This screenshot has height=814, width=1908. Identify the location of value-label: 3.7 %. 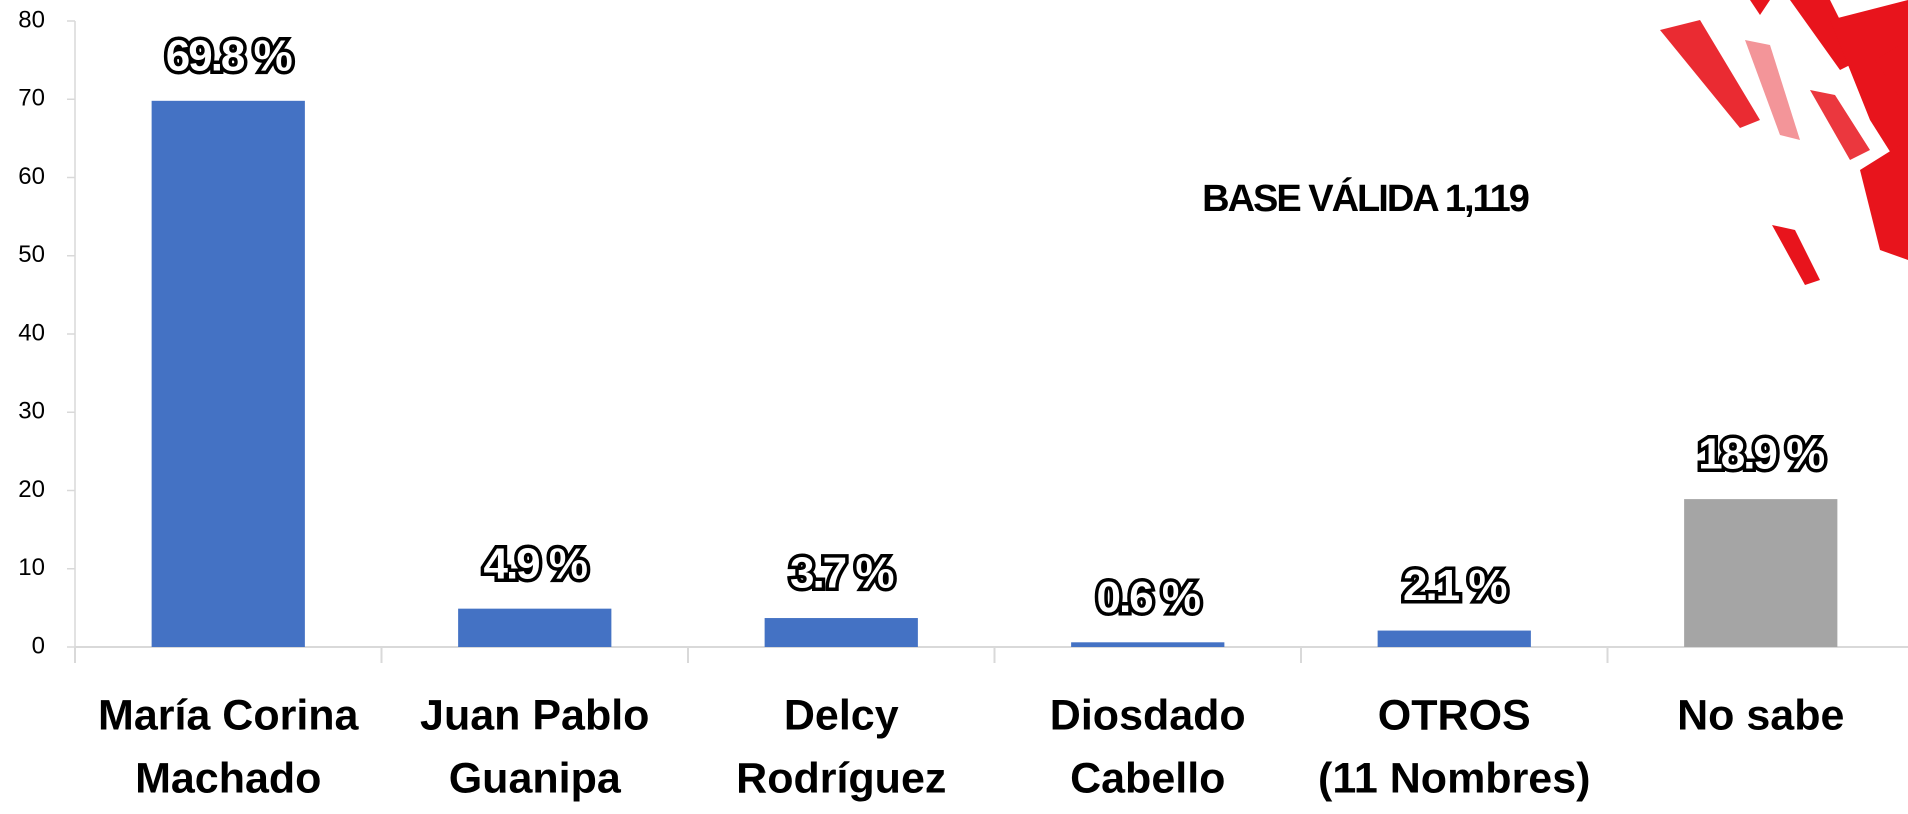
(841, 573).